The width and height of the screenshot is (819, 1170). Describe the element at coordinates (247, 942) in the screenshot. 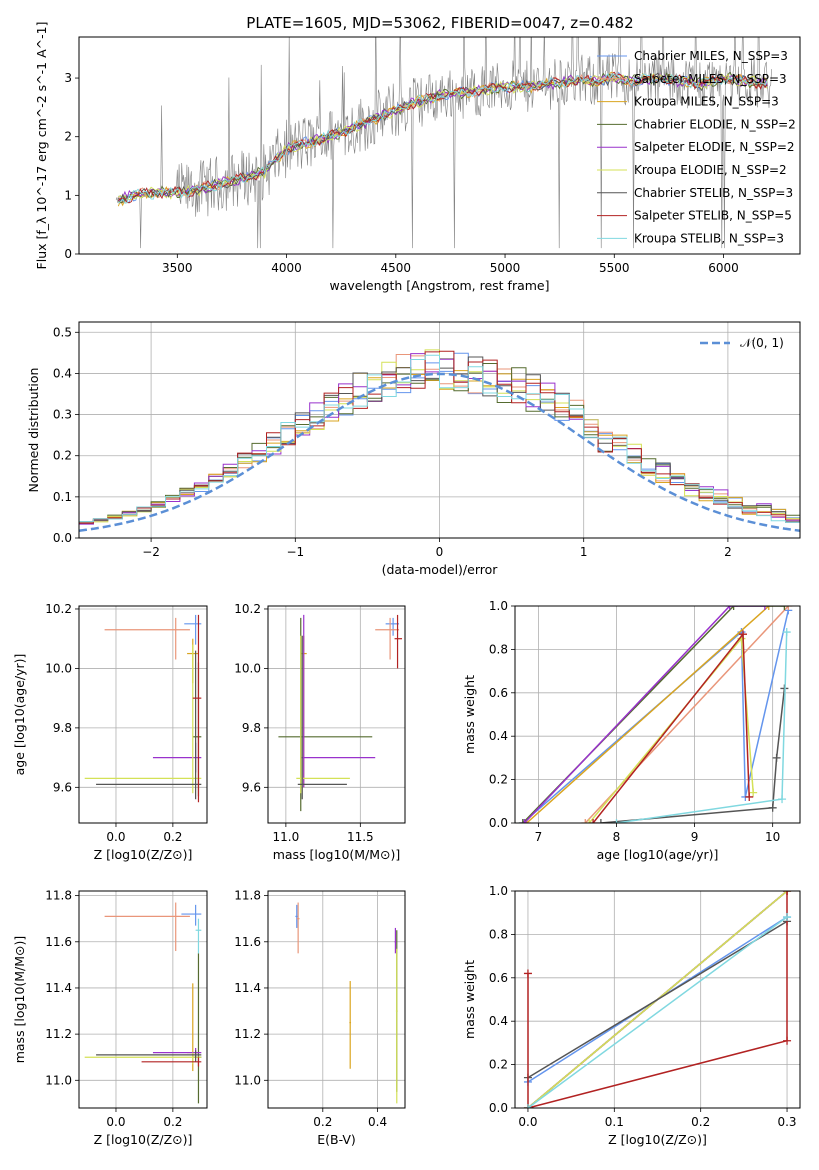

I see `y-tick-label: 11.6` at that location.